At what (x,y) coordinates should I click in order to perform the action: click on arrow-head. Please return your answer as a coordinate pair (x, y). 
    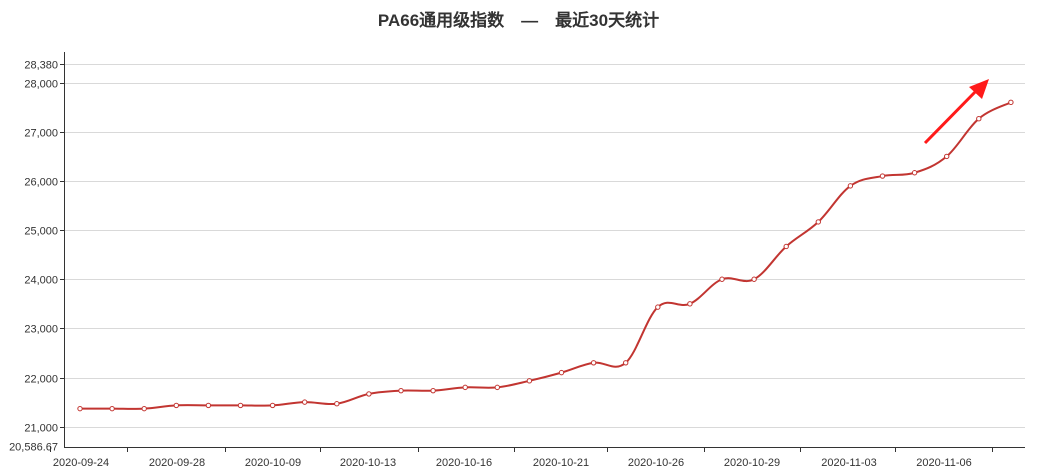
    Looking at the image, I should click on (979, 89).